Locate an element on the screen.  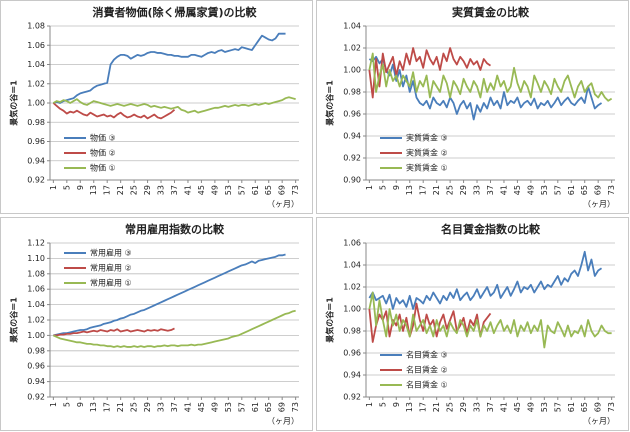
legend-label: 実質賃金 ② is located at coordinates (427, 153).